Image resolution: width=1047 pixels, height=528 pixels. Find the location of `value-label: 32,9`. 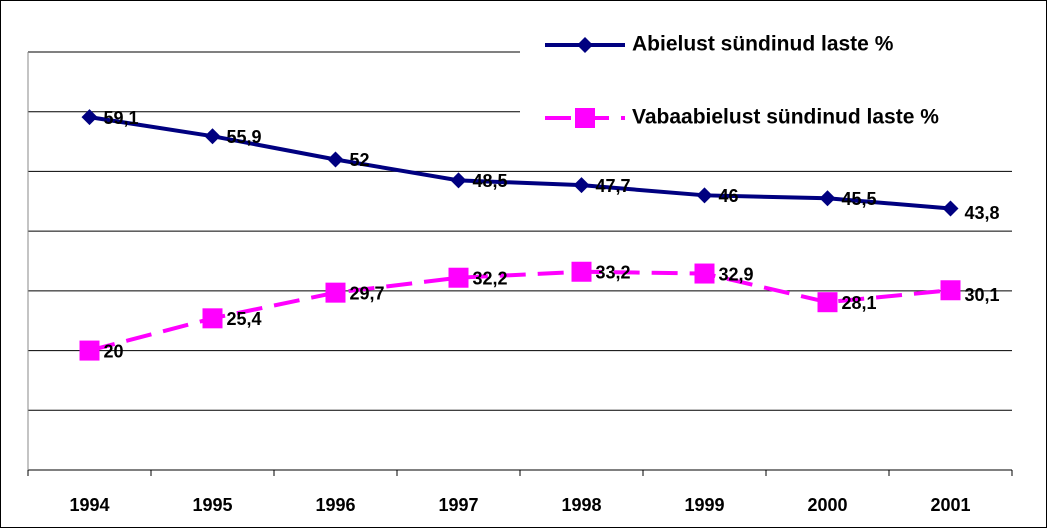

value-label: 32,9 is located at coordinates (736, 274).